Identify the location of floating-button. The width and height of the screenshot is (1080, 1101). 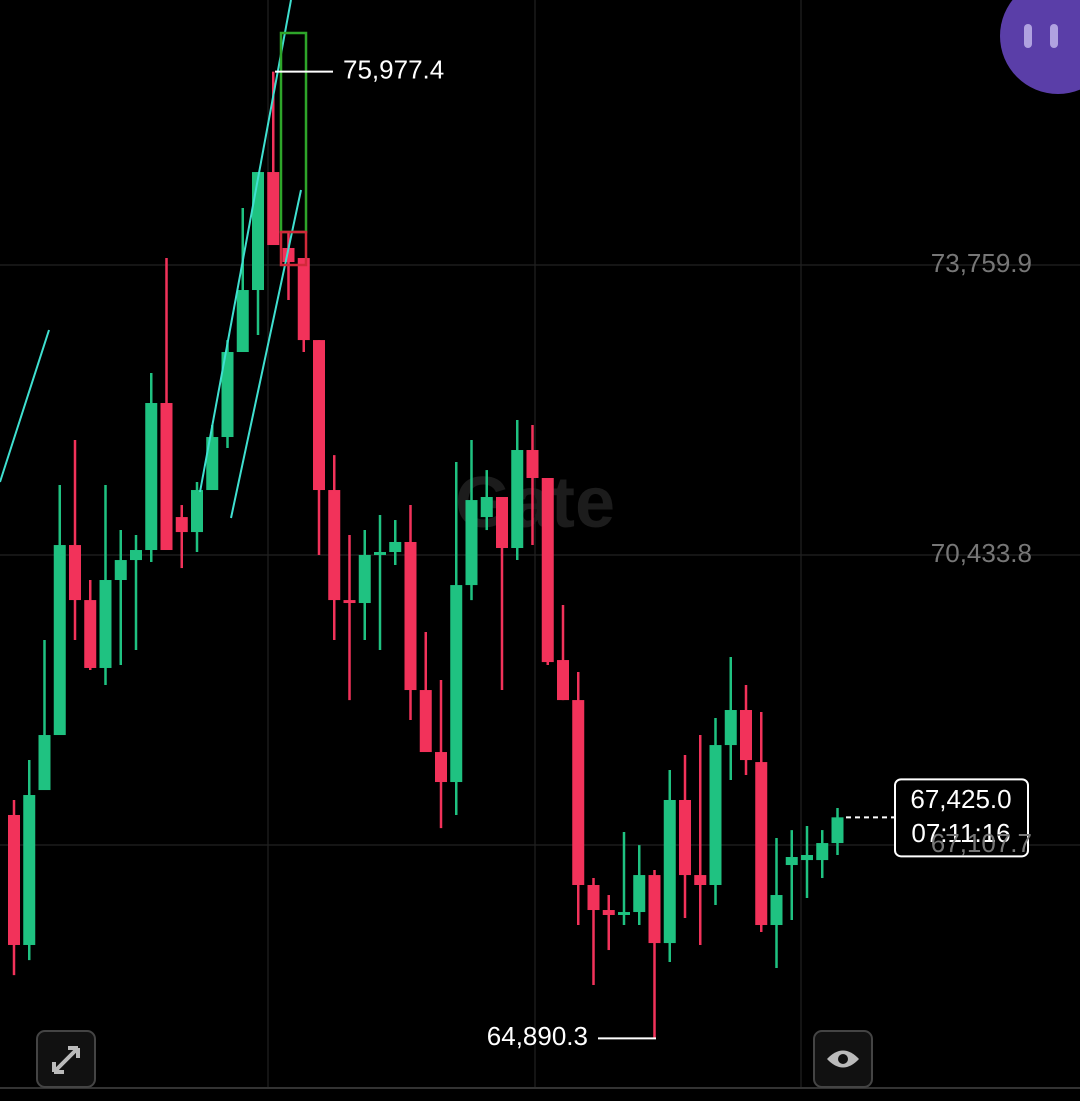
(1040, 47).